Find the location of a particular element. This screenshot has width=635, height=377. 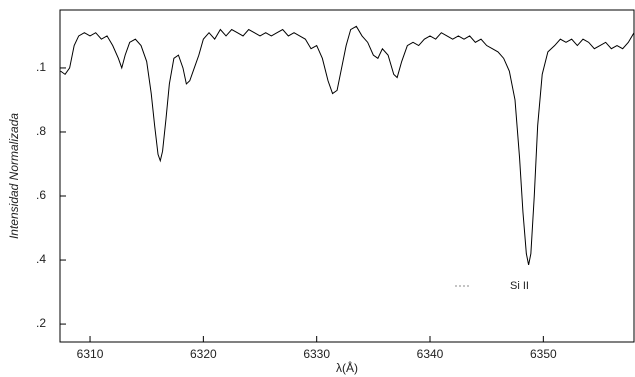

x-tick-label: 6320 is located at coordinates (203, 354).